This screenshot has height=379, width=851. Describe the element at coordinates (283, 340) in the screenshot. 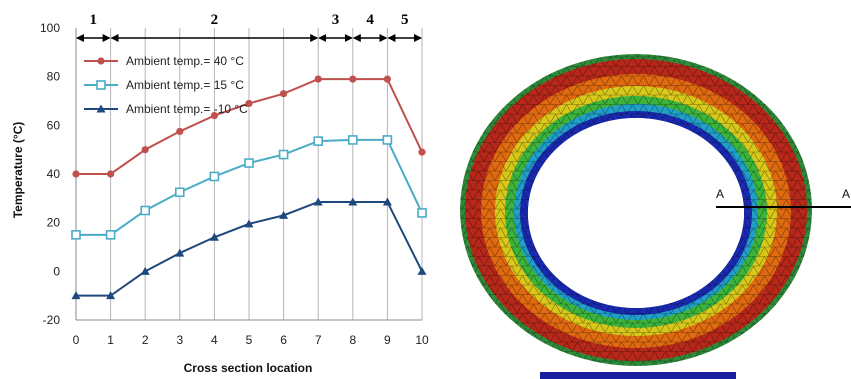

I see `x-tick-label-6: 6` at that location.